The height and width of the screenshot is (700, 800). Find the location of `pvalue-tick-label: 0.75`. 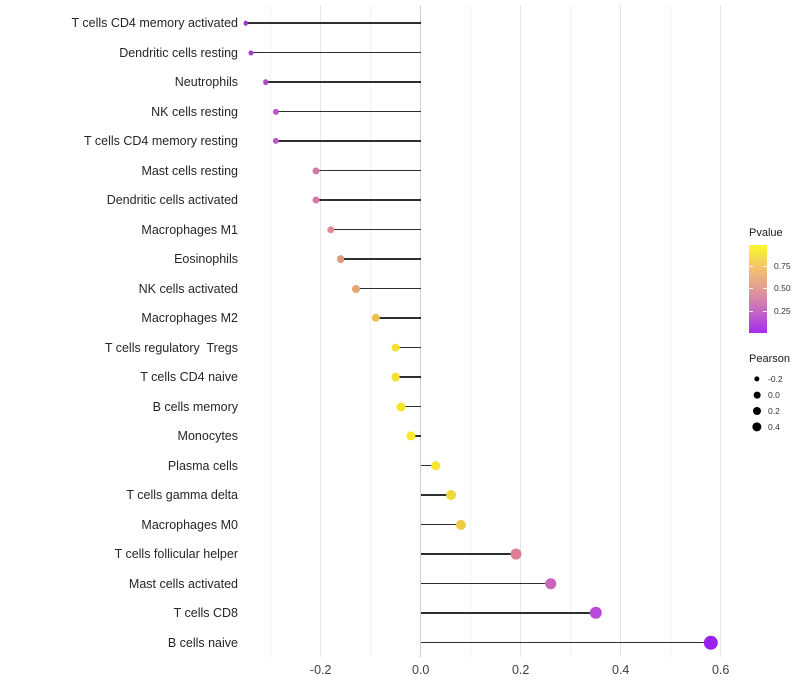

pvalue-tick-label: 0.75 is located at coordinates (782, 266).